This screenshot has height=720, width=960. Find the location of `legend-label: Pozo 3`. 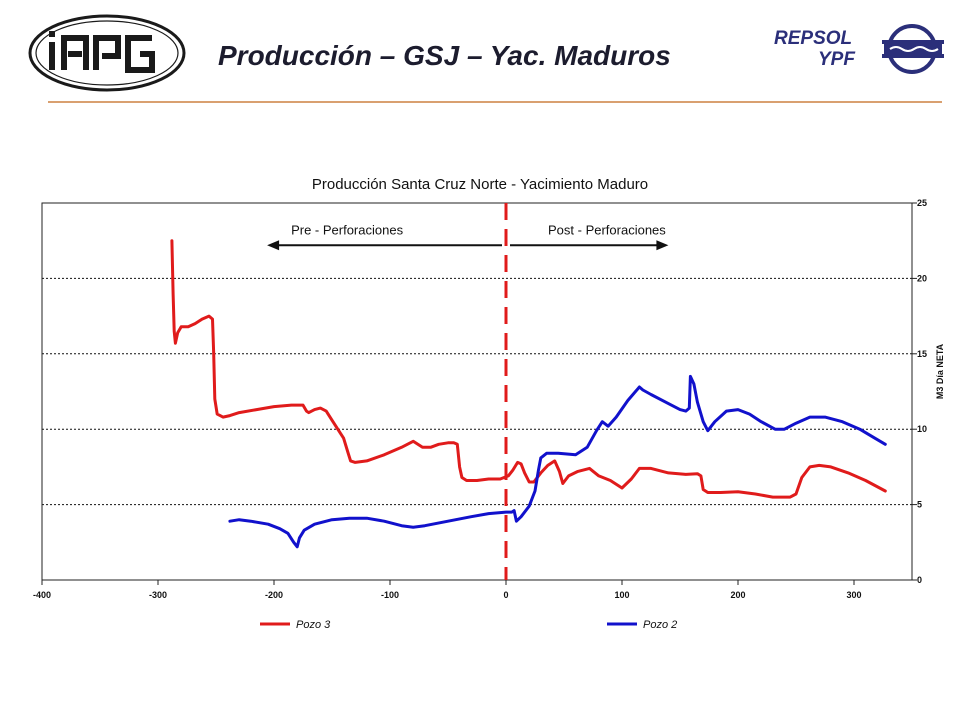

legend-label: Pozo 3 is located at coordinates (313, 625).